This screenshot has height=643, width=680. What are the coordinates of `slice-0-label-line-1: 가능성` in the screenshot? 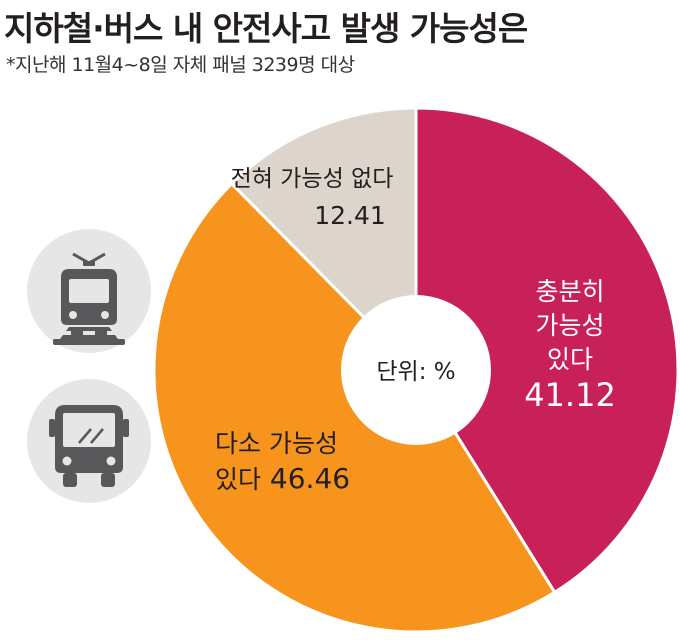 It's located at (569, 325).